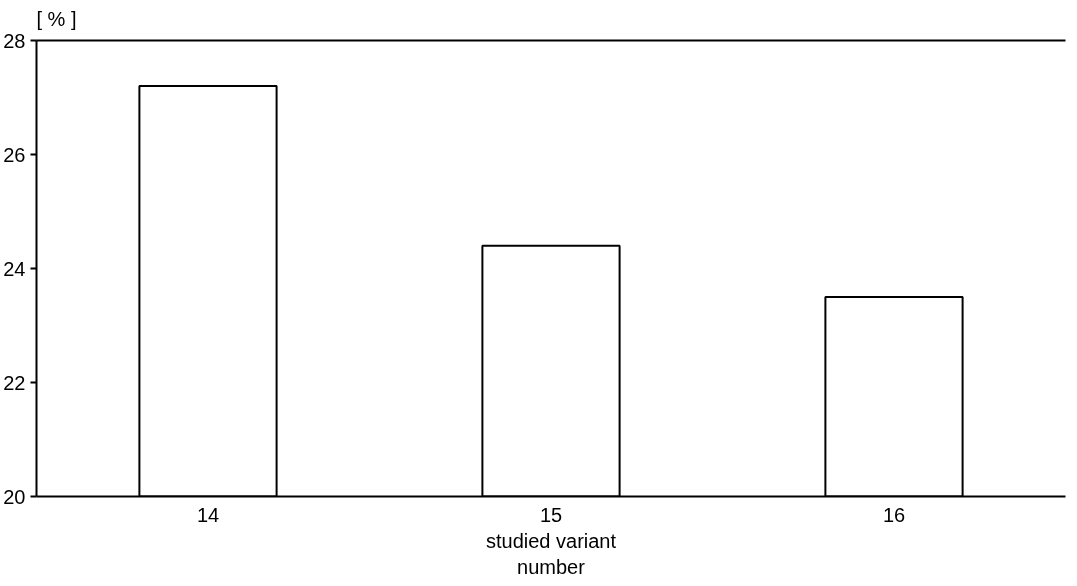 The width and height of the screenshot is (1077, 586). What do you see at coordinates (14, 40) in the screenshot?
I see `y-tick-label: 28` at bounding box center [14, 40].